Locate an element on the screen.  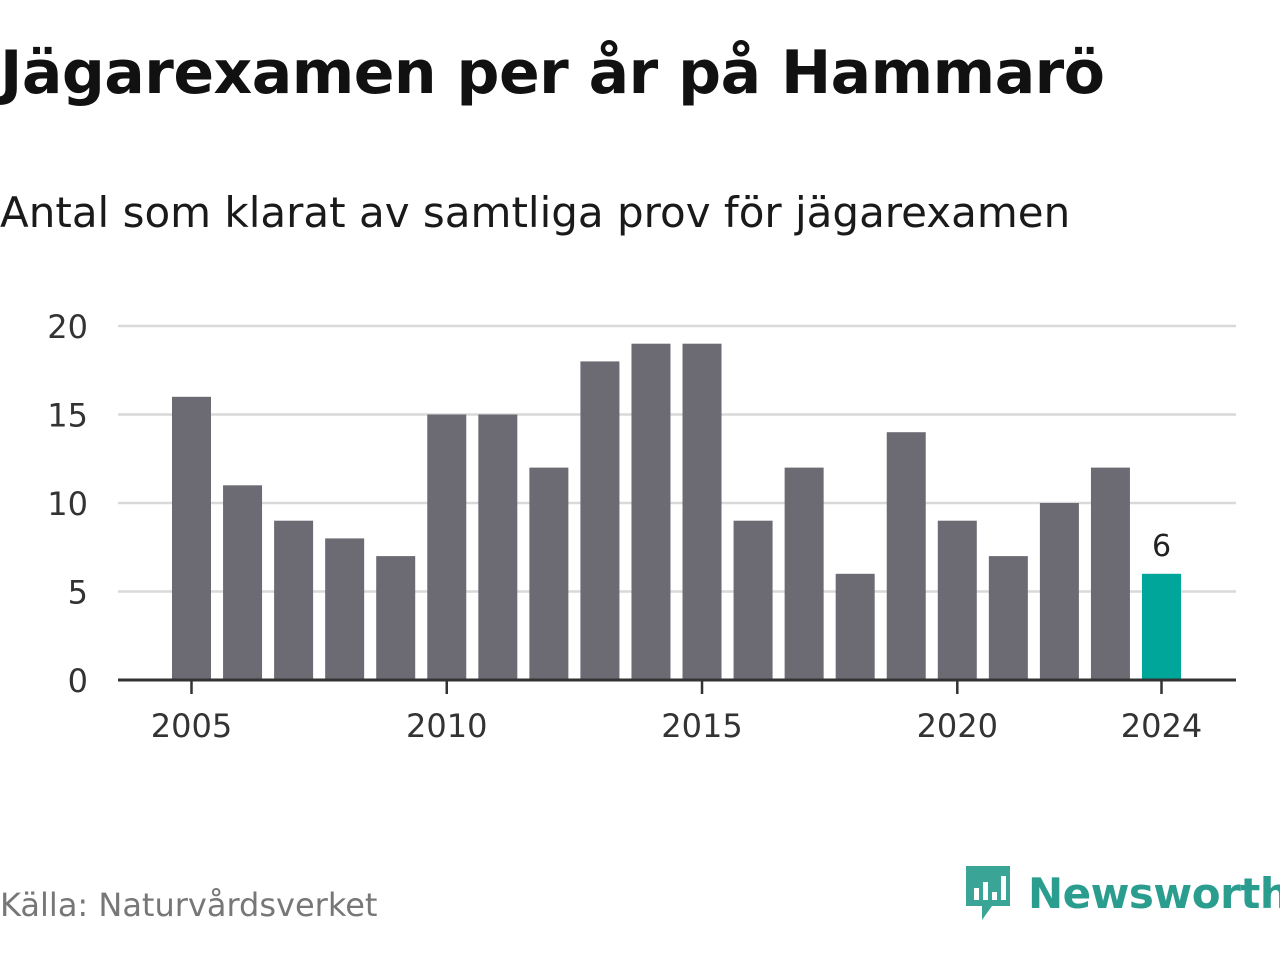
data-label-2024: 6 is located at coordinates (1161, 546).